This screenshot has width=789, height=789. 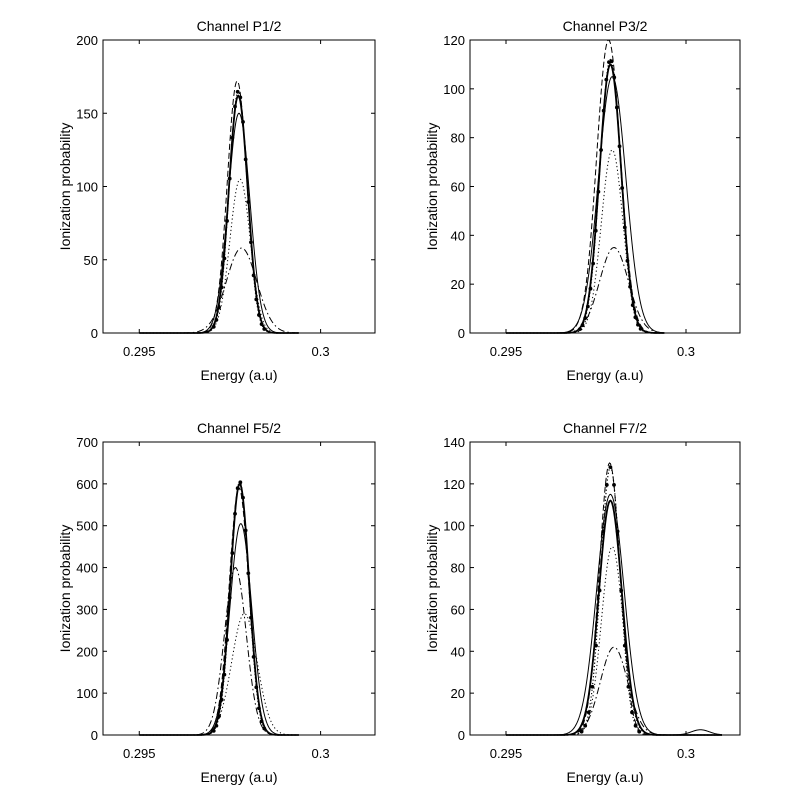 I want to click on chart-title: Channel P3/2, so click(x=605, y=26).